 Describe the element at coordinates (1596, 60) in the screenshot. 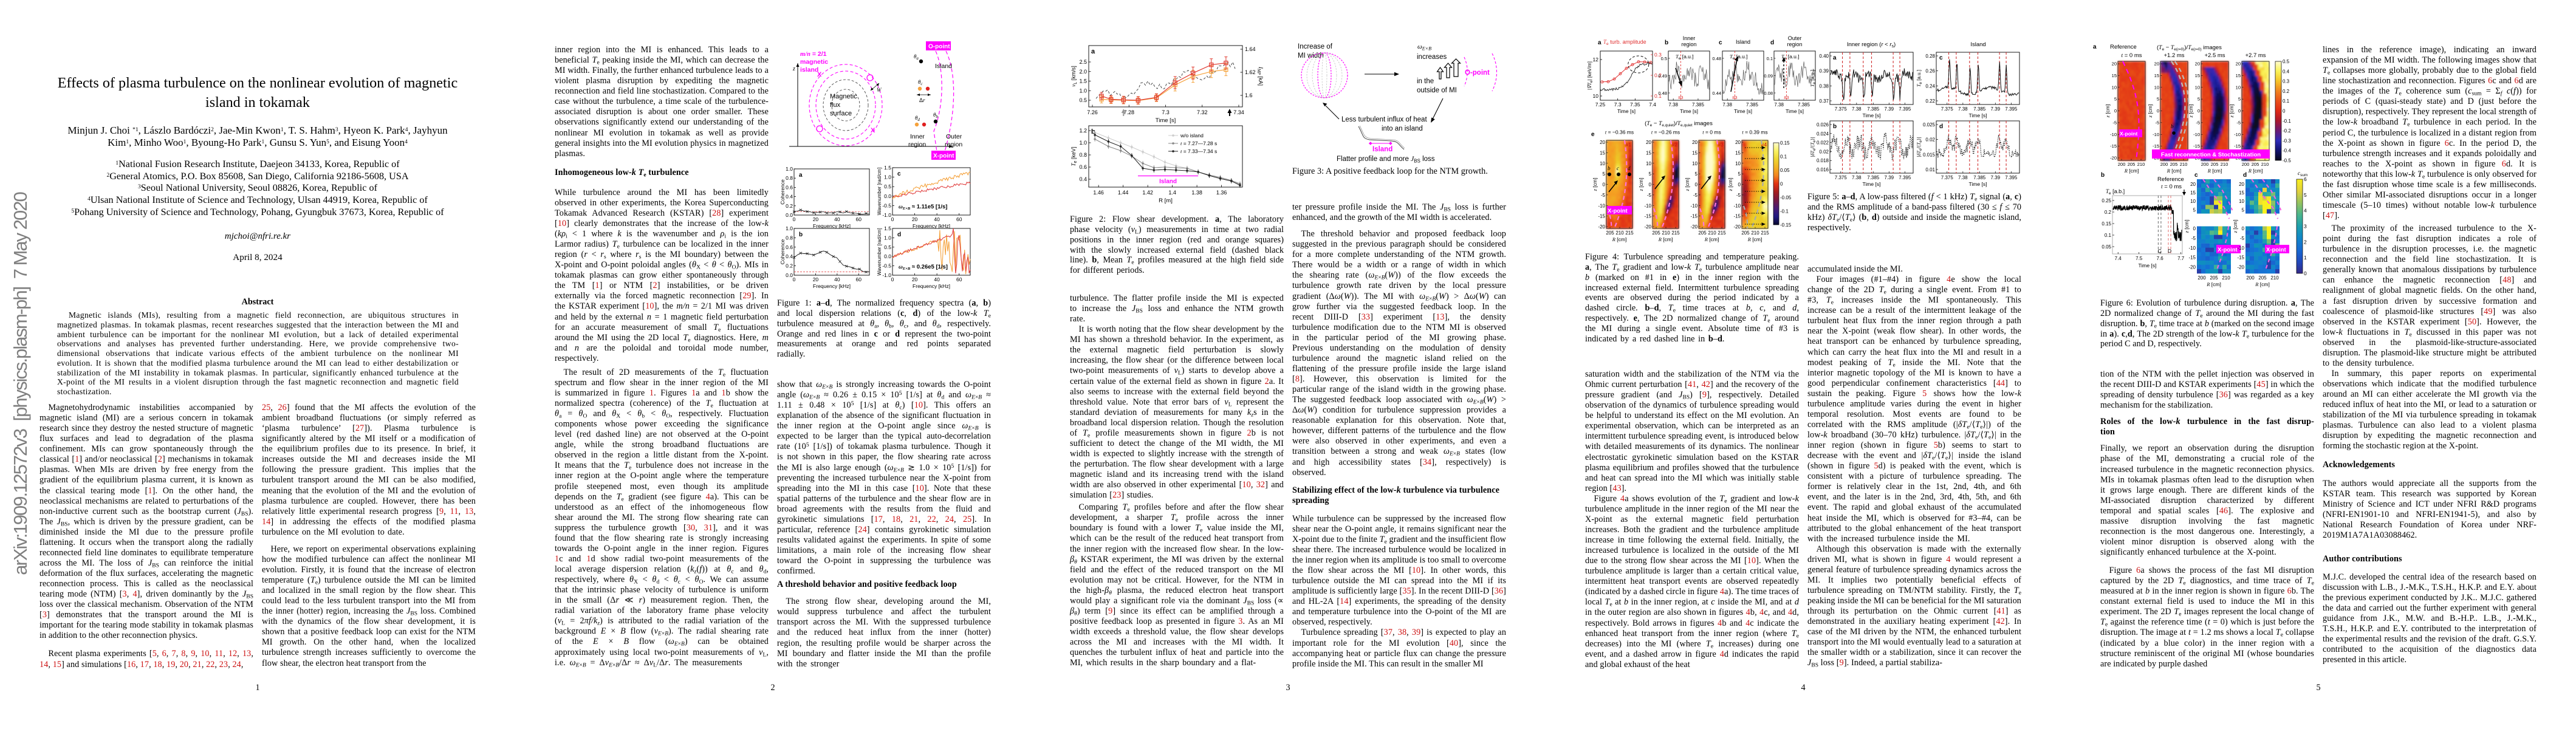

I see `svg-text: 12` at that location.